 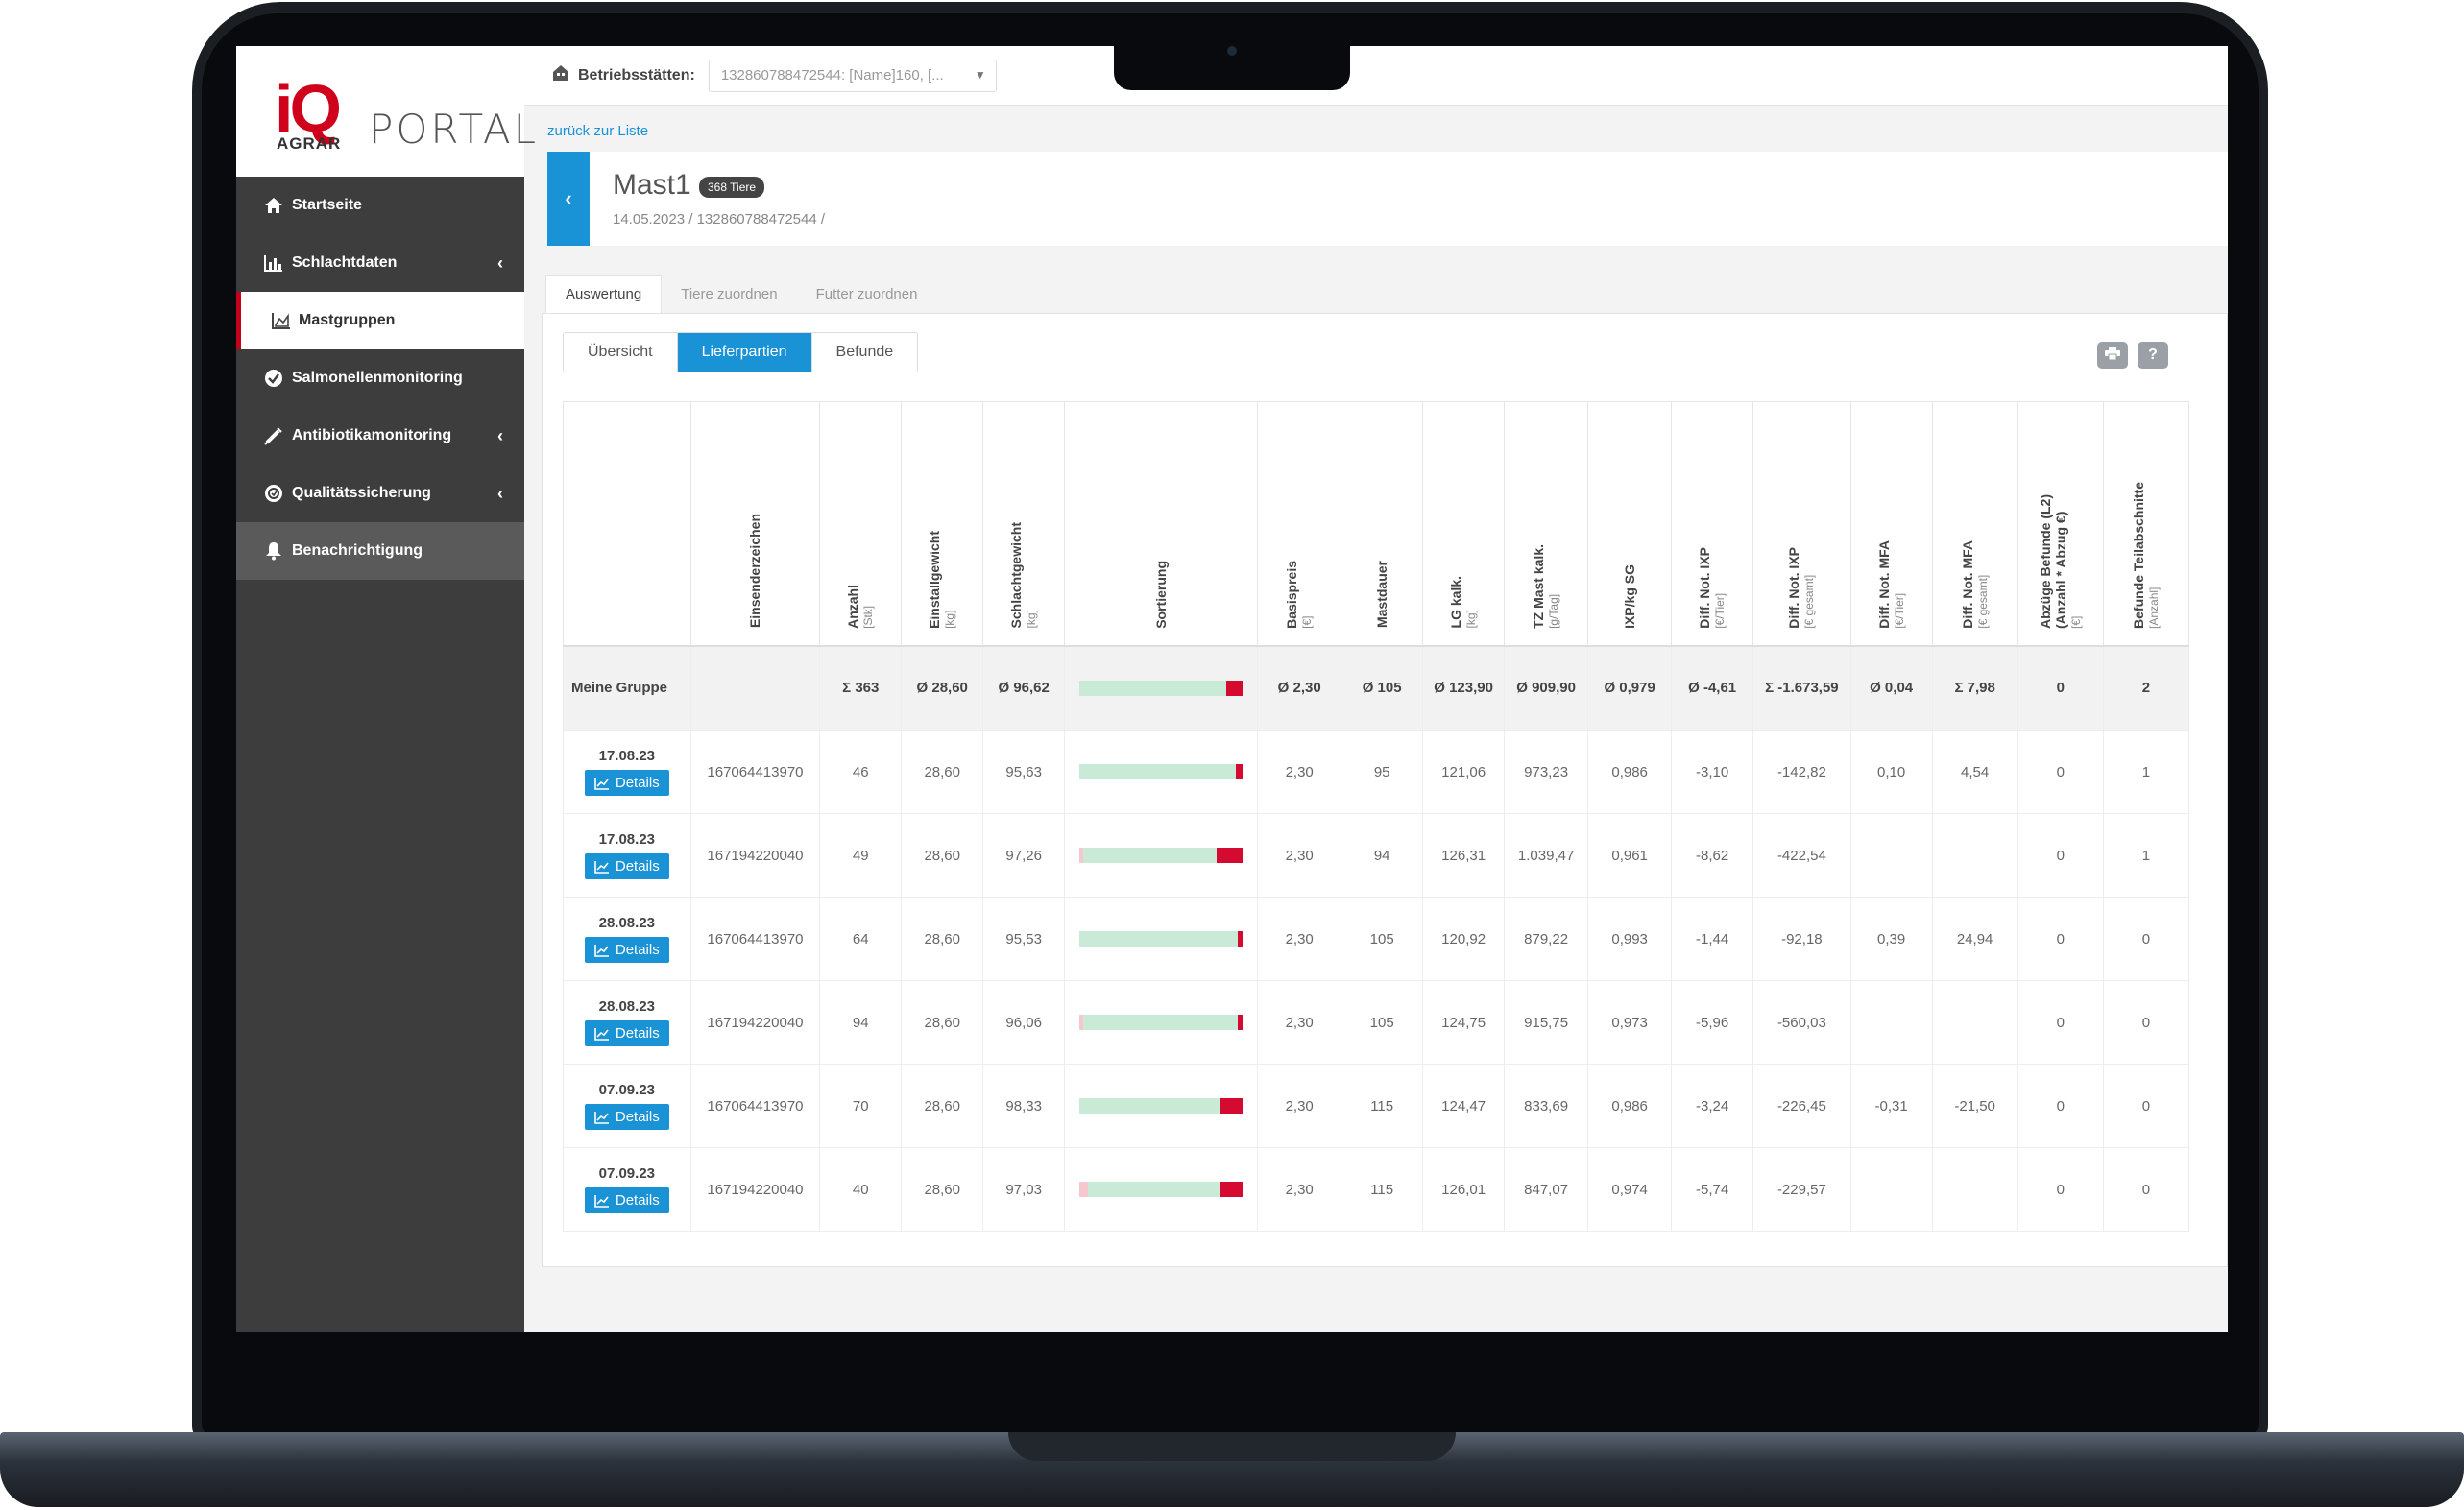 What do you see at coordinates (604, 294) in the screenshot?
I see `tab-auswertung: Auswertung` at bounding box center [604, 294].